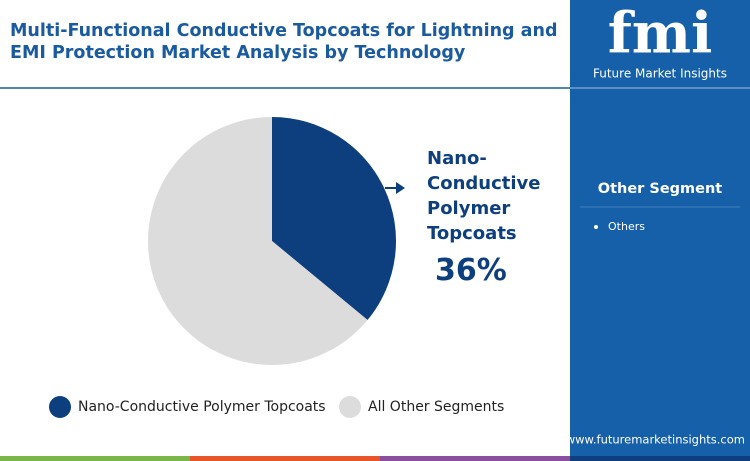 The width and height of the screenshot is (750, 461). What do you see at coordinates (471, 270) in the screenshot?
I see `value-label: 36%` at bounding box center [471, 270].